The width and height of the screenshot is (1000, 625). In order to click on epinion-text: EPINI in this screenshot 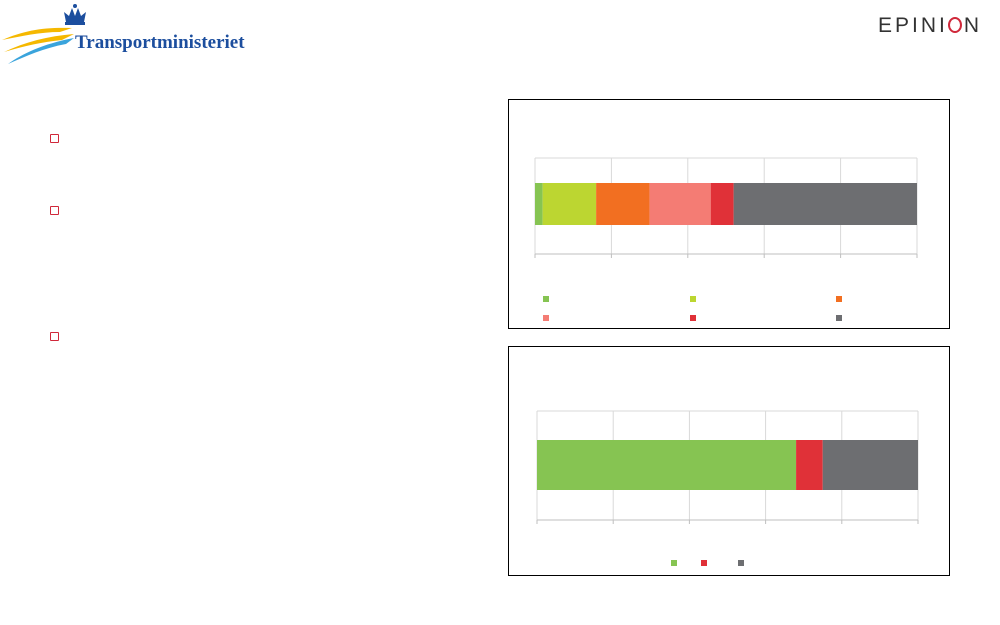, I will do `click(913, 25)`.